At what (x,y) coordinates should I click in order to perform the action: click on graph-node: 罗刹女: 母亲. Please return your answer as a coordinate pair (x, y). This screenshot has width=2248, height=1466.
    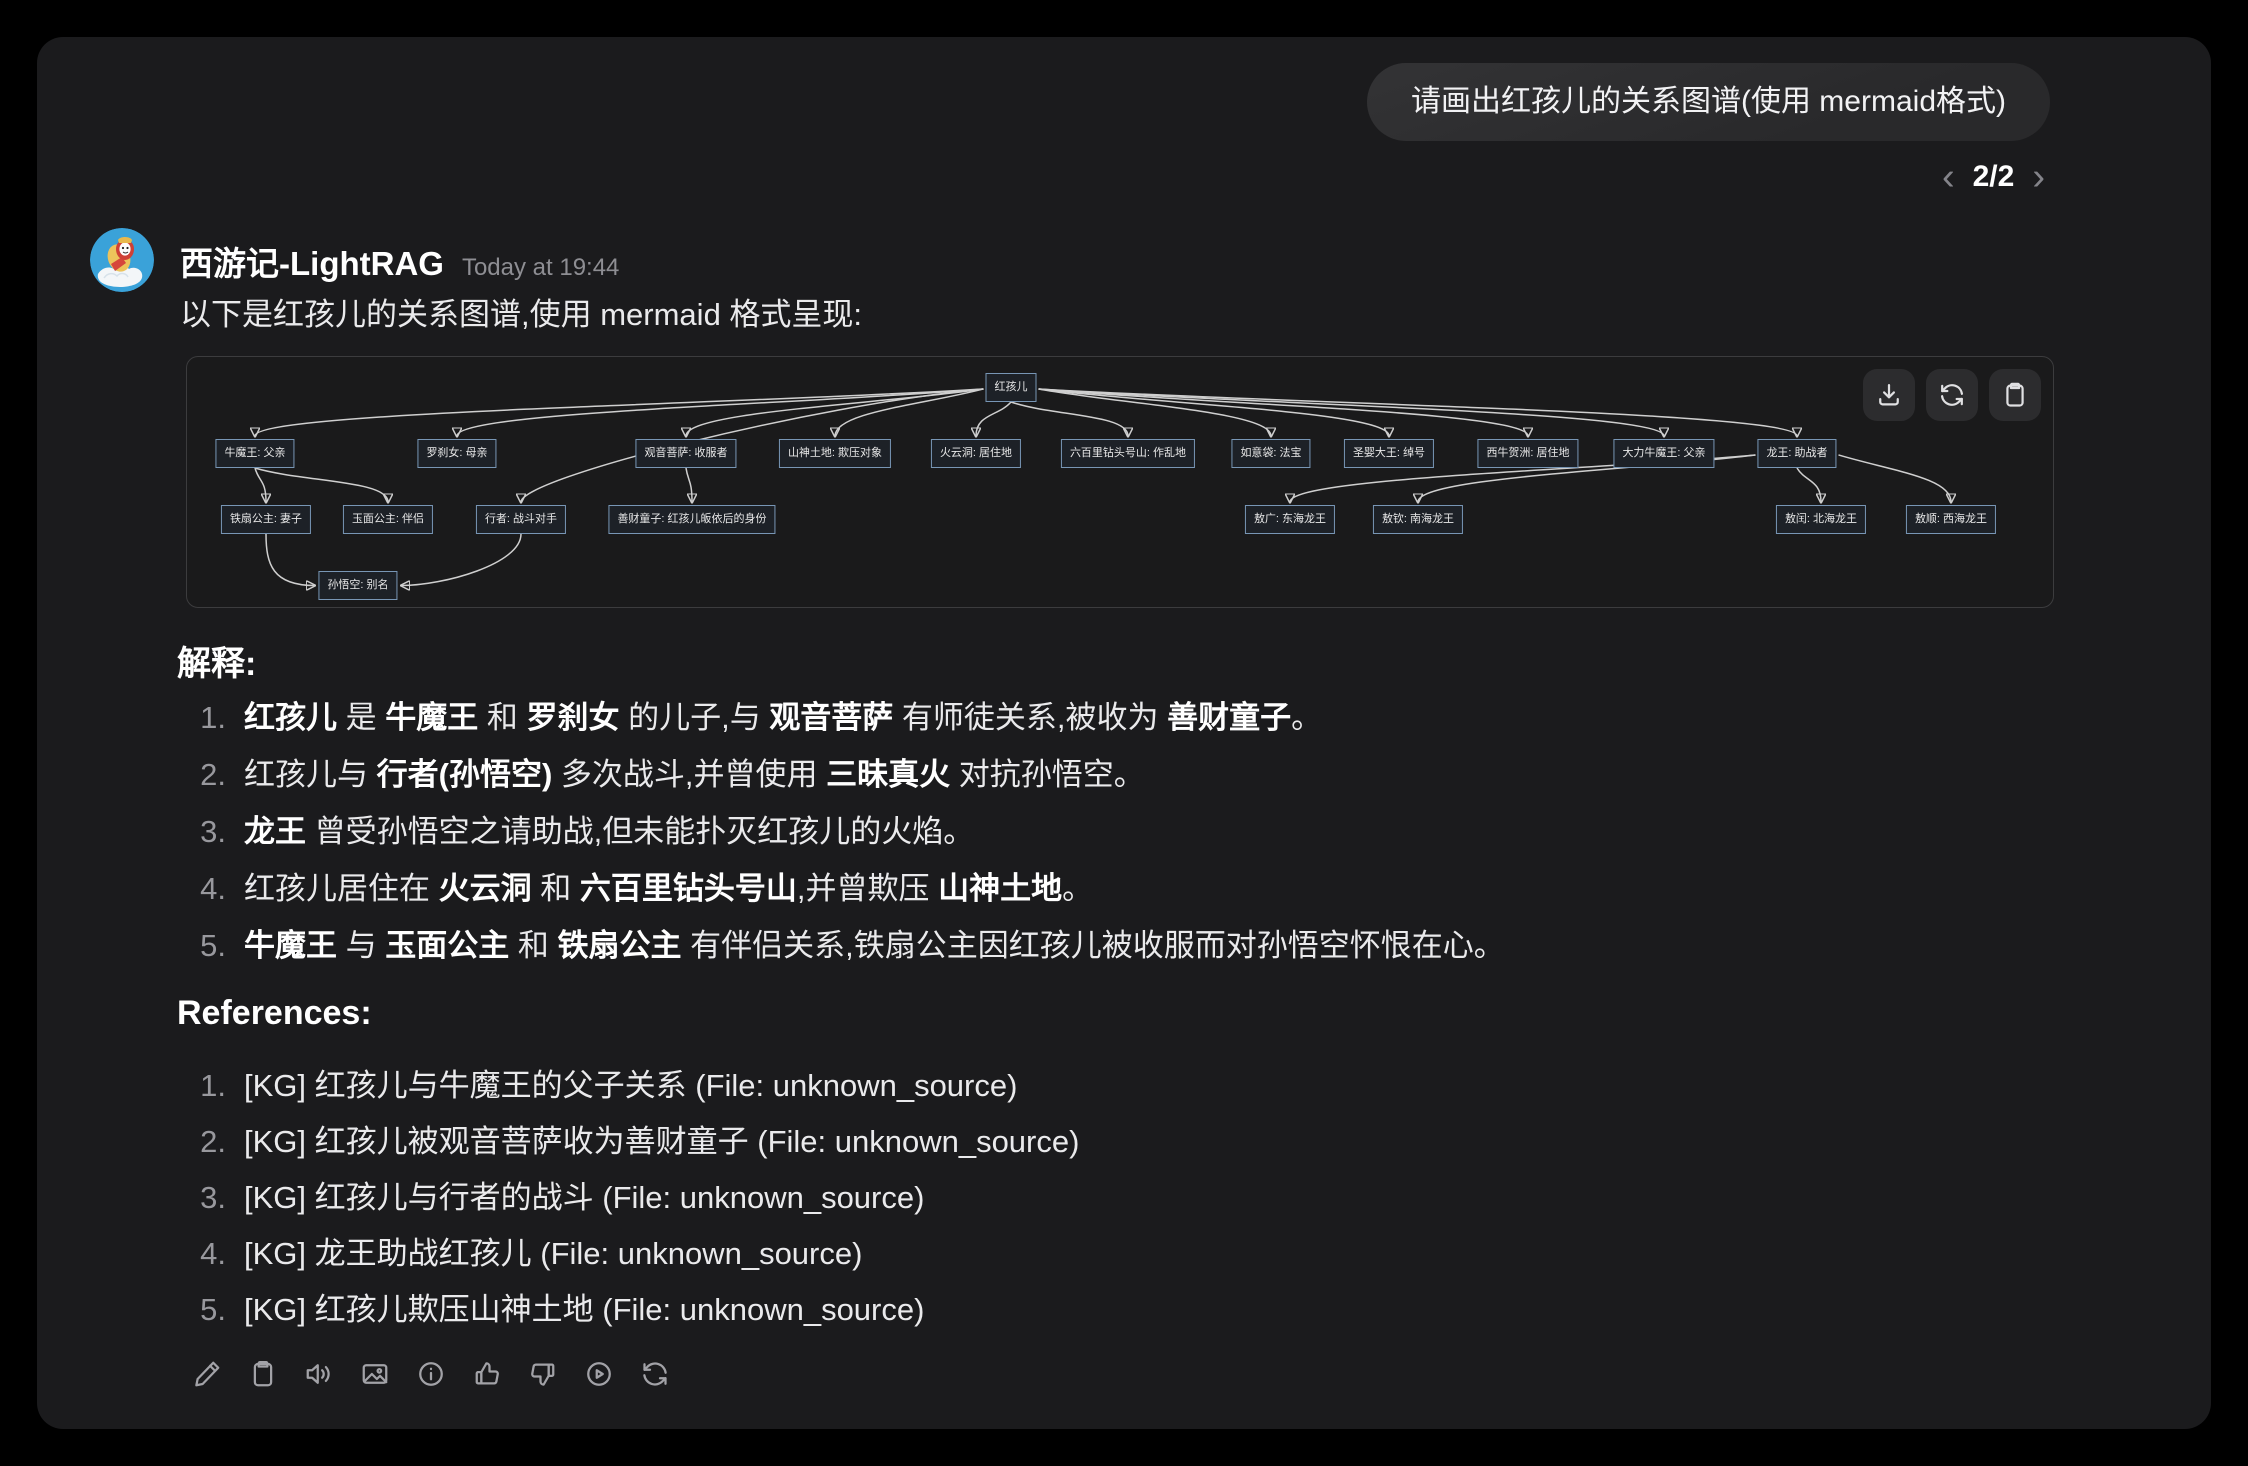
    Looking at the image, I should click on (457, 453).